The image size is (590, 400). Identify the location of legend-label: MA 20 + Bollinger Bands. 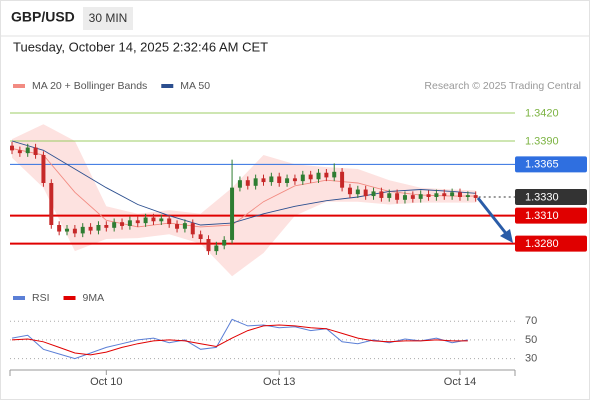
(89, 86).